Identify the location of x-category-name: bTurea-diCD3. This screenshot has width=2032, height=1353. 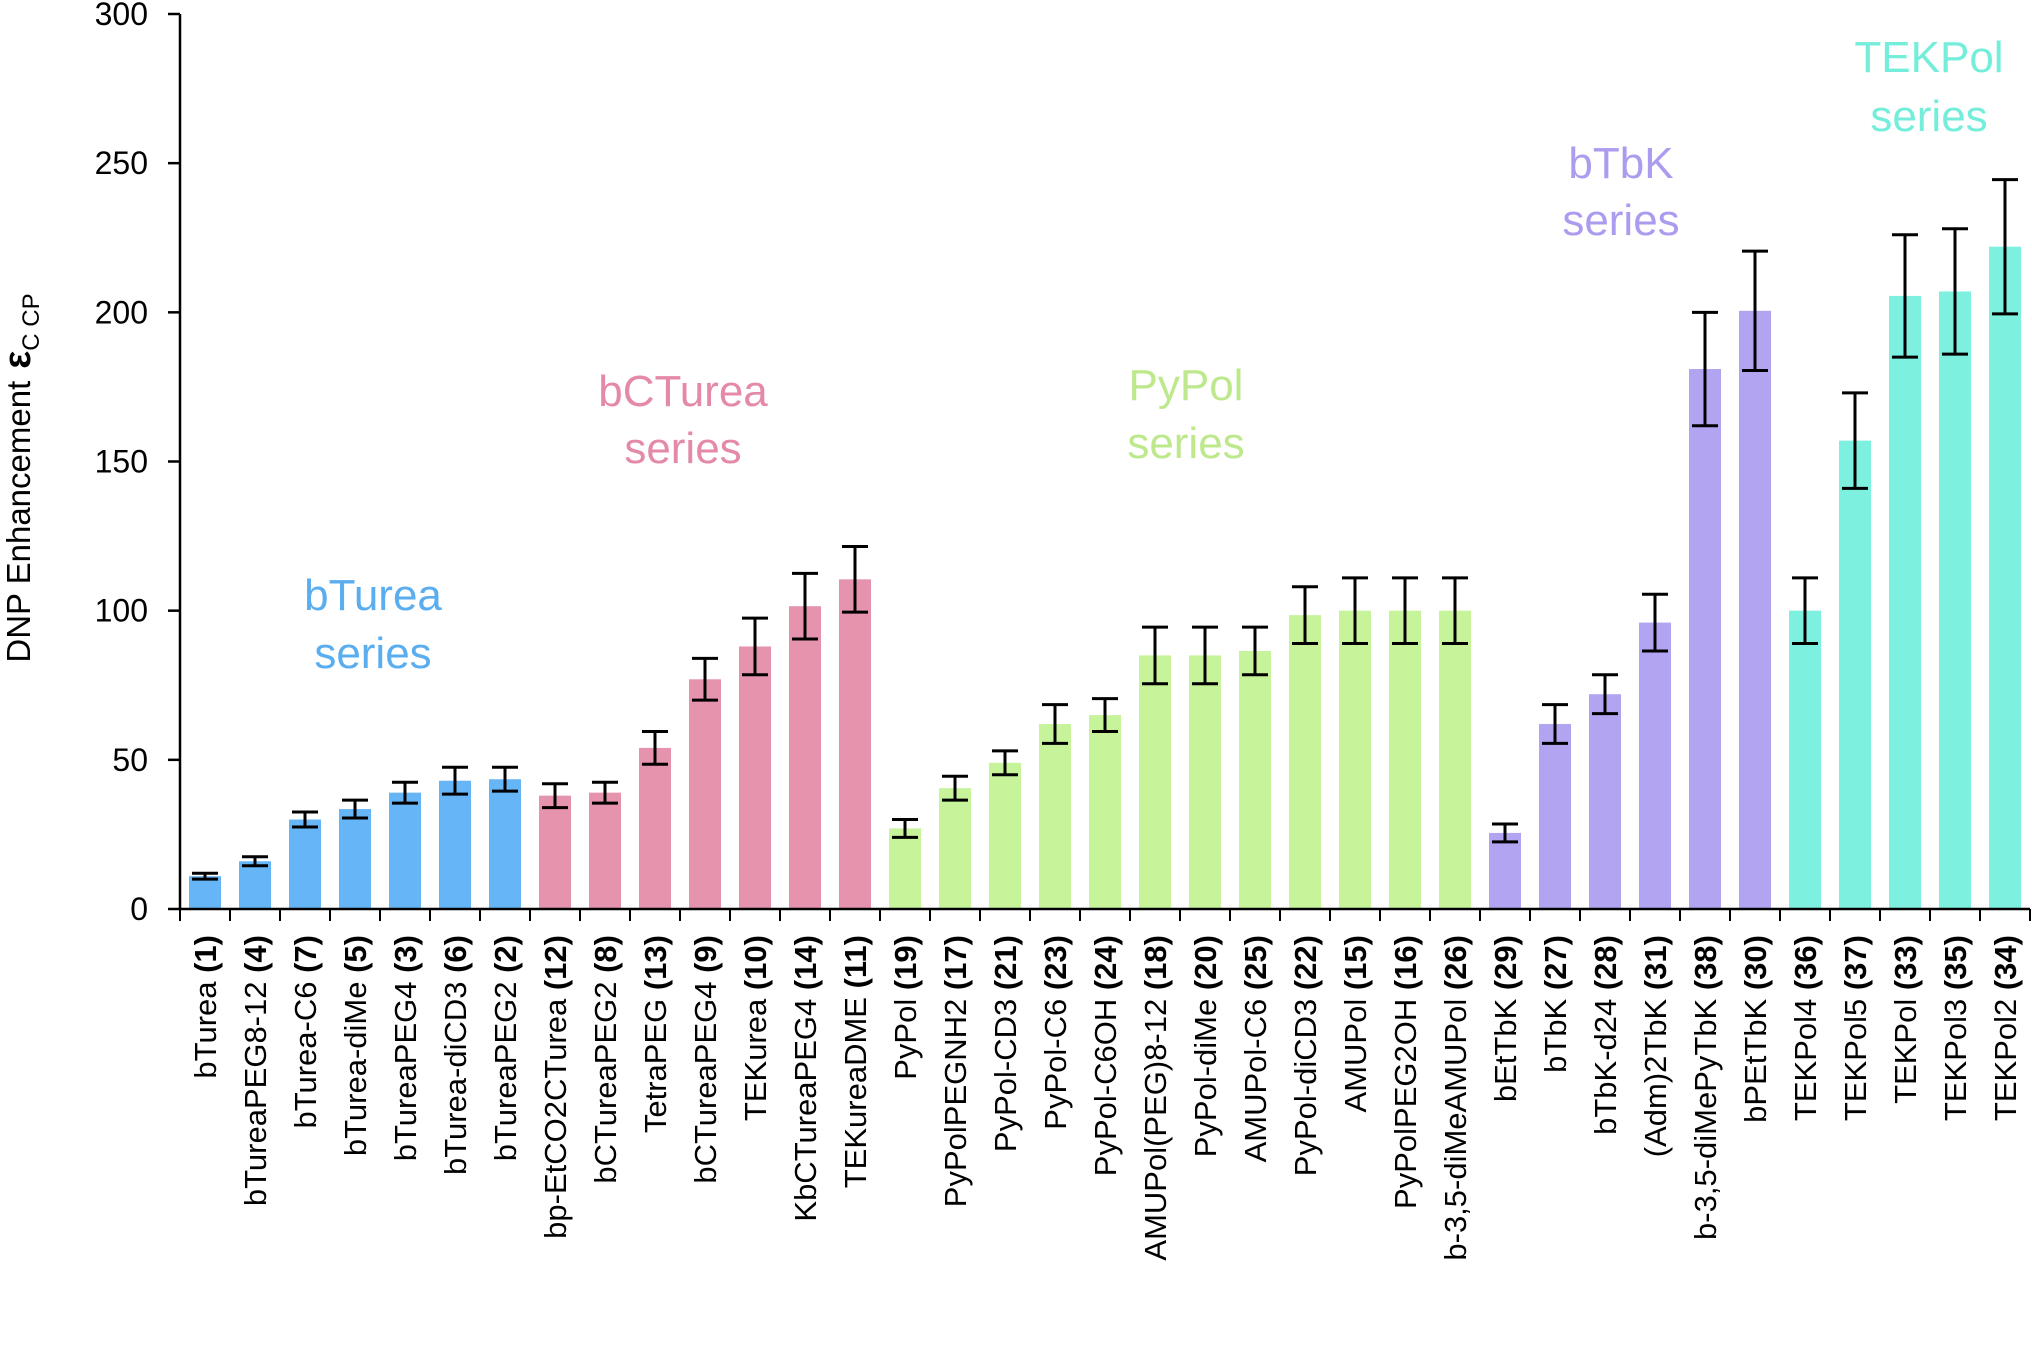
(455, 1074).